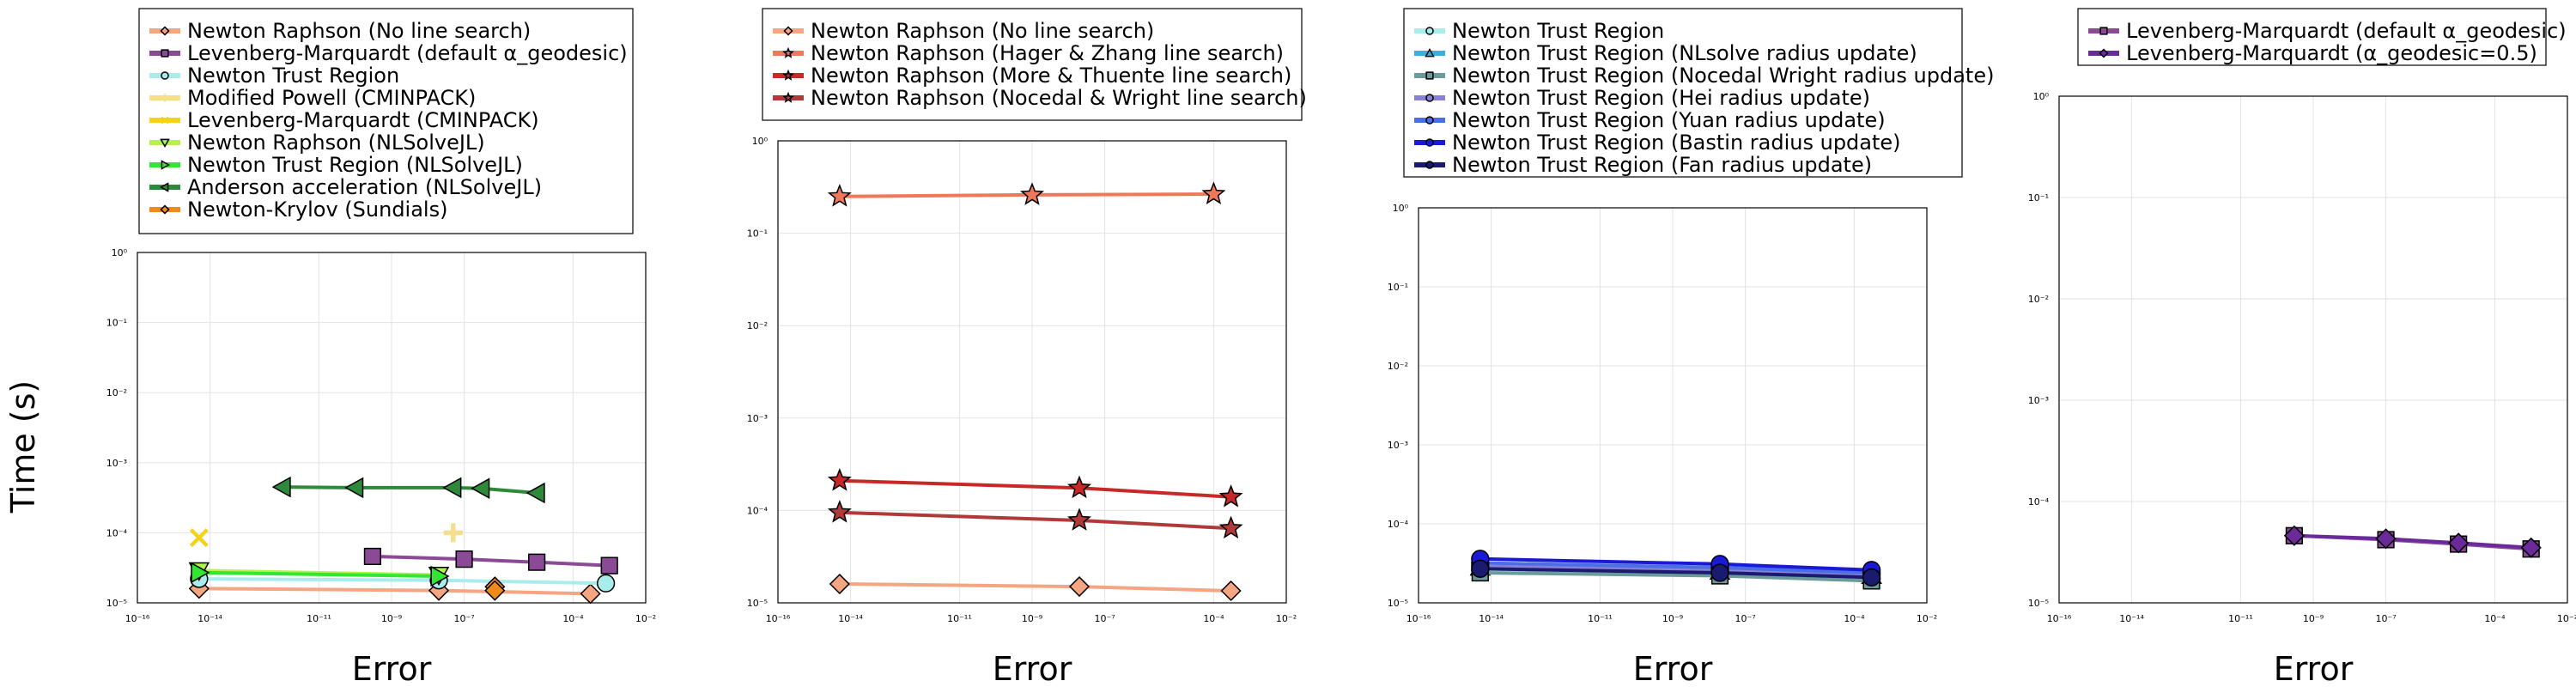  I want to click on legend-entry: Levenberg-Marquardt (α_geodesic=0.5), so click(2331, 53).